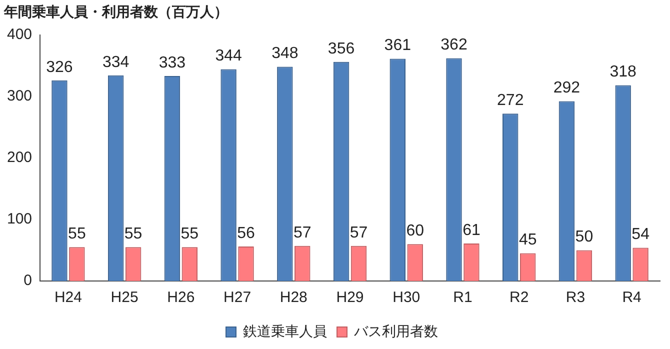 This screenshot has height=349, width=670. Describe the element at coordinates (181, 297) in the screenshot. I see `x-tick-label: H26` at that location.